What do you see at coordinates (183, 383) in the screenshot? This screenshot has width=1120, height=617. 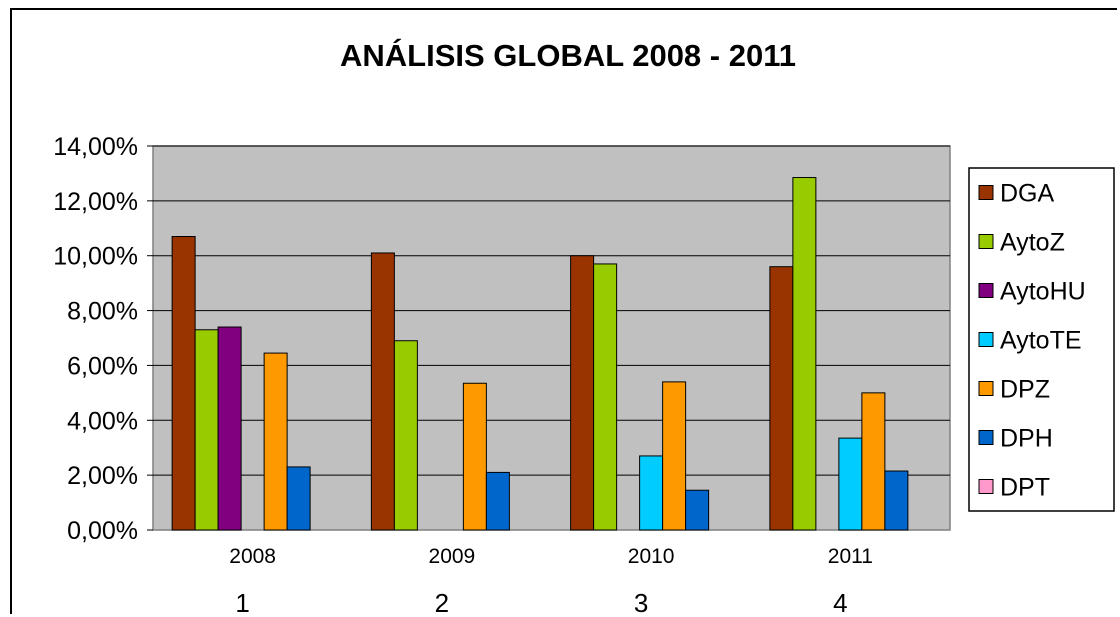 I see `bar-dga-2008` at bounding box center [183, 383].